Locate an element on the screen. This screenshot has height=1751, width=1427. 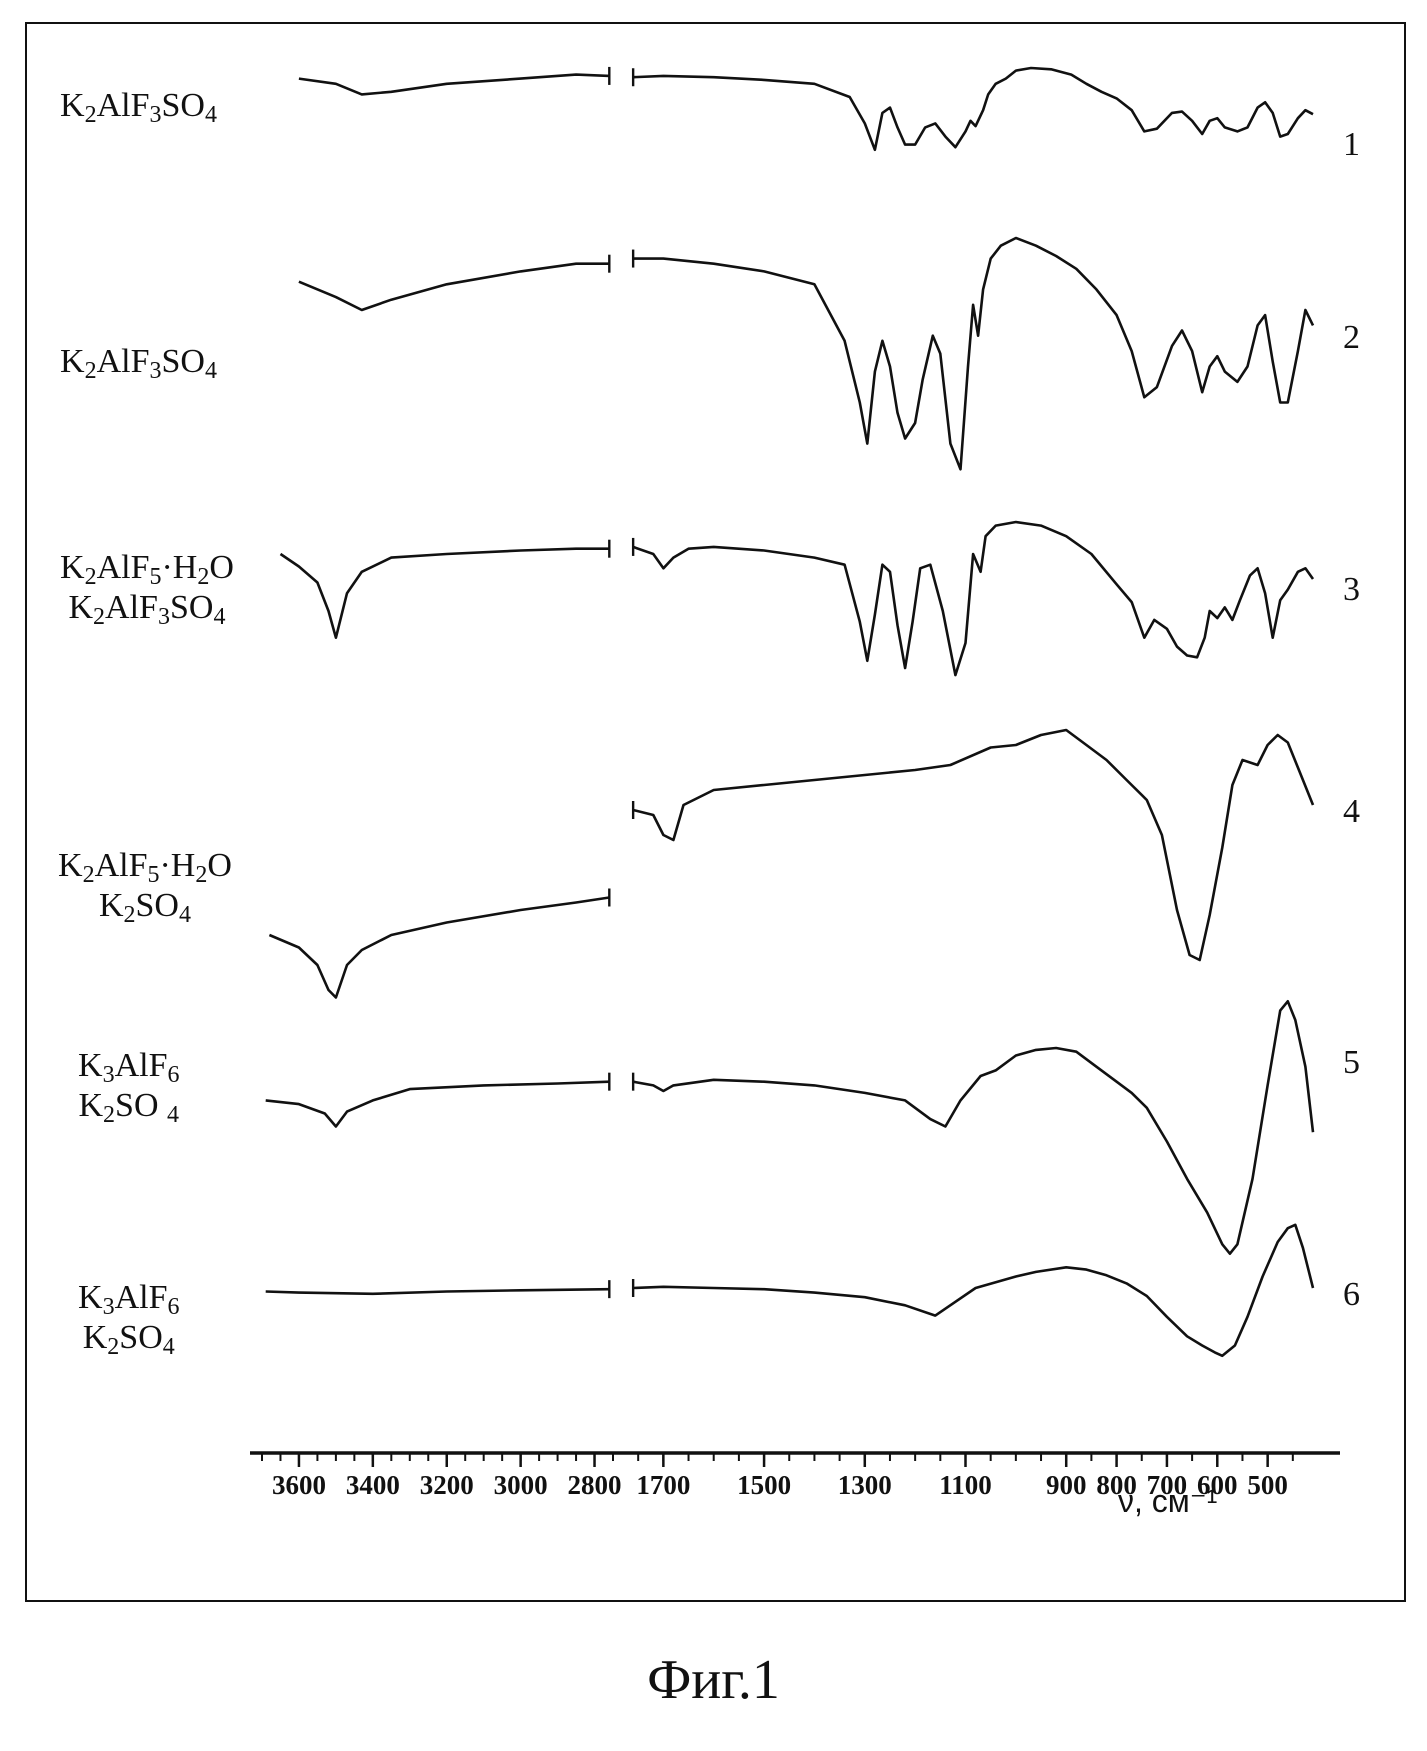
x-axis-title: ν, см⁻¹ is located at coordinates (1167, 1501).